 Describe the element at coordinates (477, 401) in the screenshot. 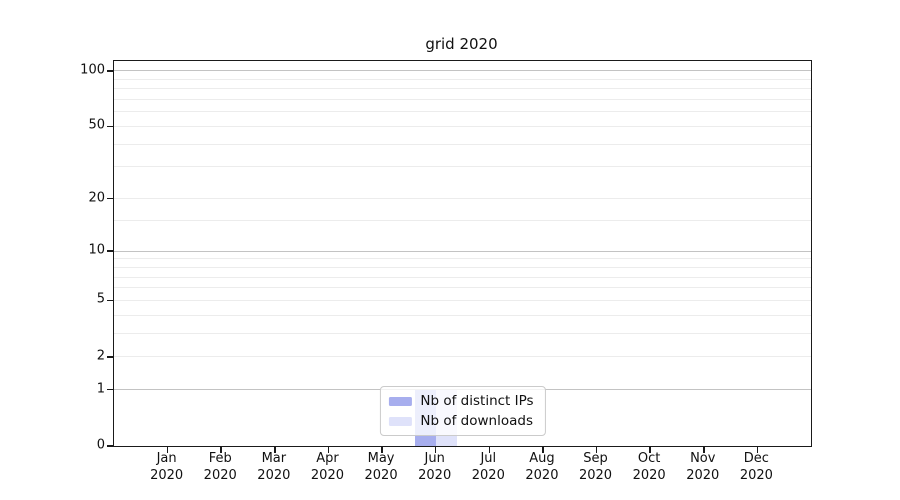

I see `legend-label: Nb of distinct IPs` at that location.